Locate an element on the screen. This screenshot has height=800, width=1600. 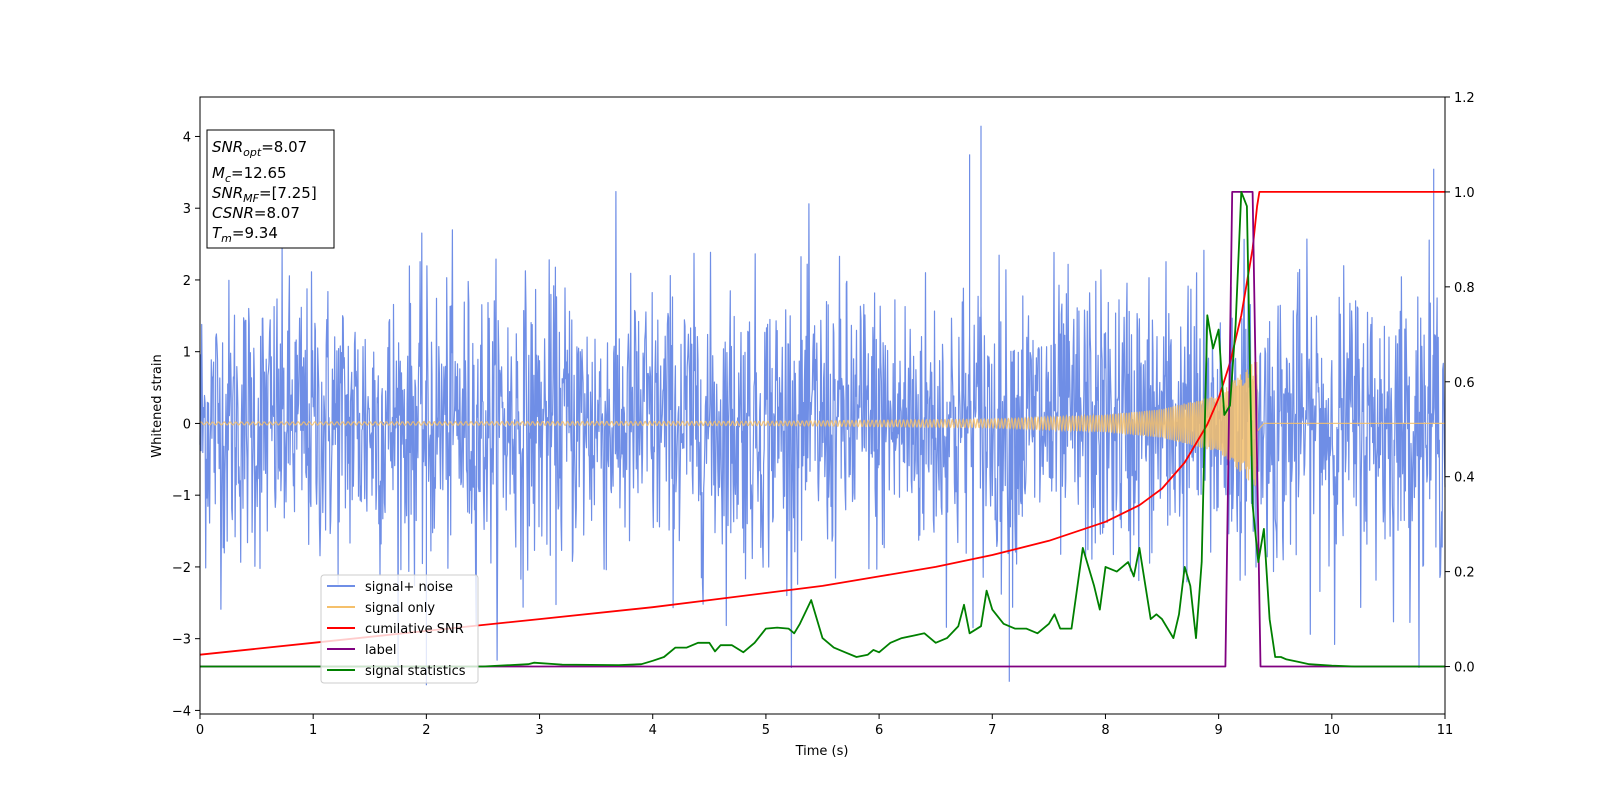
legend-entry-label: cumilative SNR is located at coordinates (414, 629).